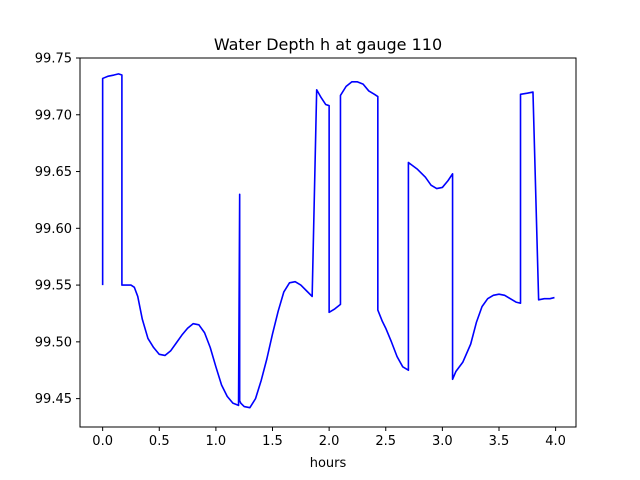  I want to click on x-tick-label: 3.5, so click(499, 441).